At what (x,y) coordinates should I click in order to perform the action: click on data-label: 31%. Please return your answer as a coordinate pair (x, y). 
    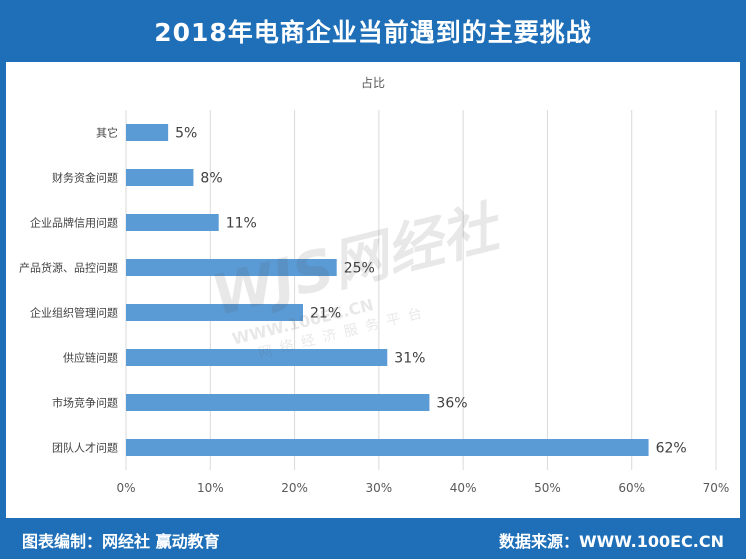
    Looking at the image, I should click on (409, 359).